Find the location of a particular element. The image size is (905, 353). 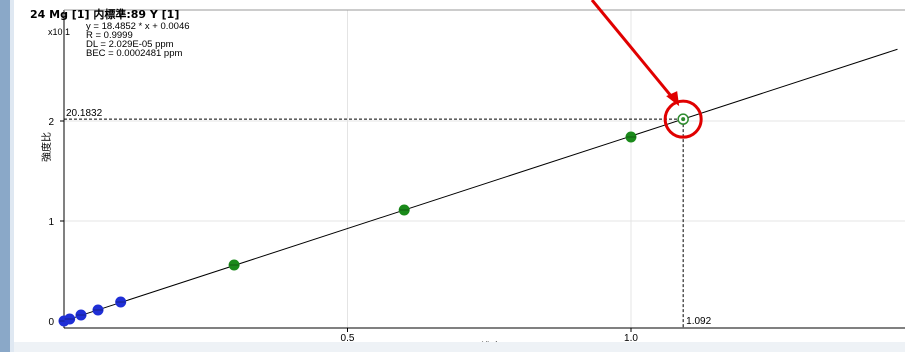

highlighted-point-center is located at coordinates (683, 119).